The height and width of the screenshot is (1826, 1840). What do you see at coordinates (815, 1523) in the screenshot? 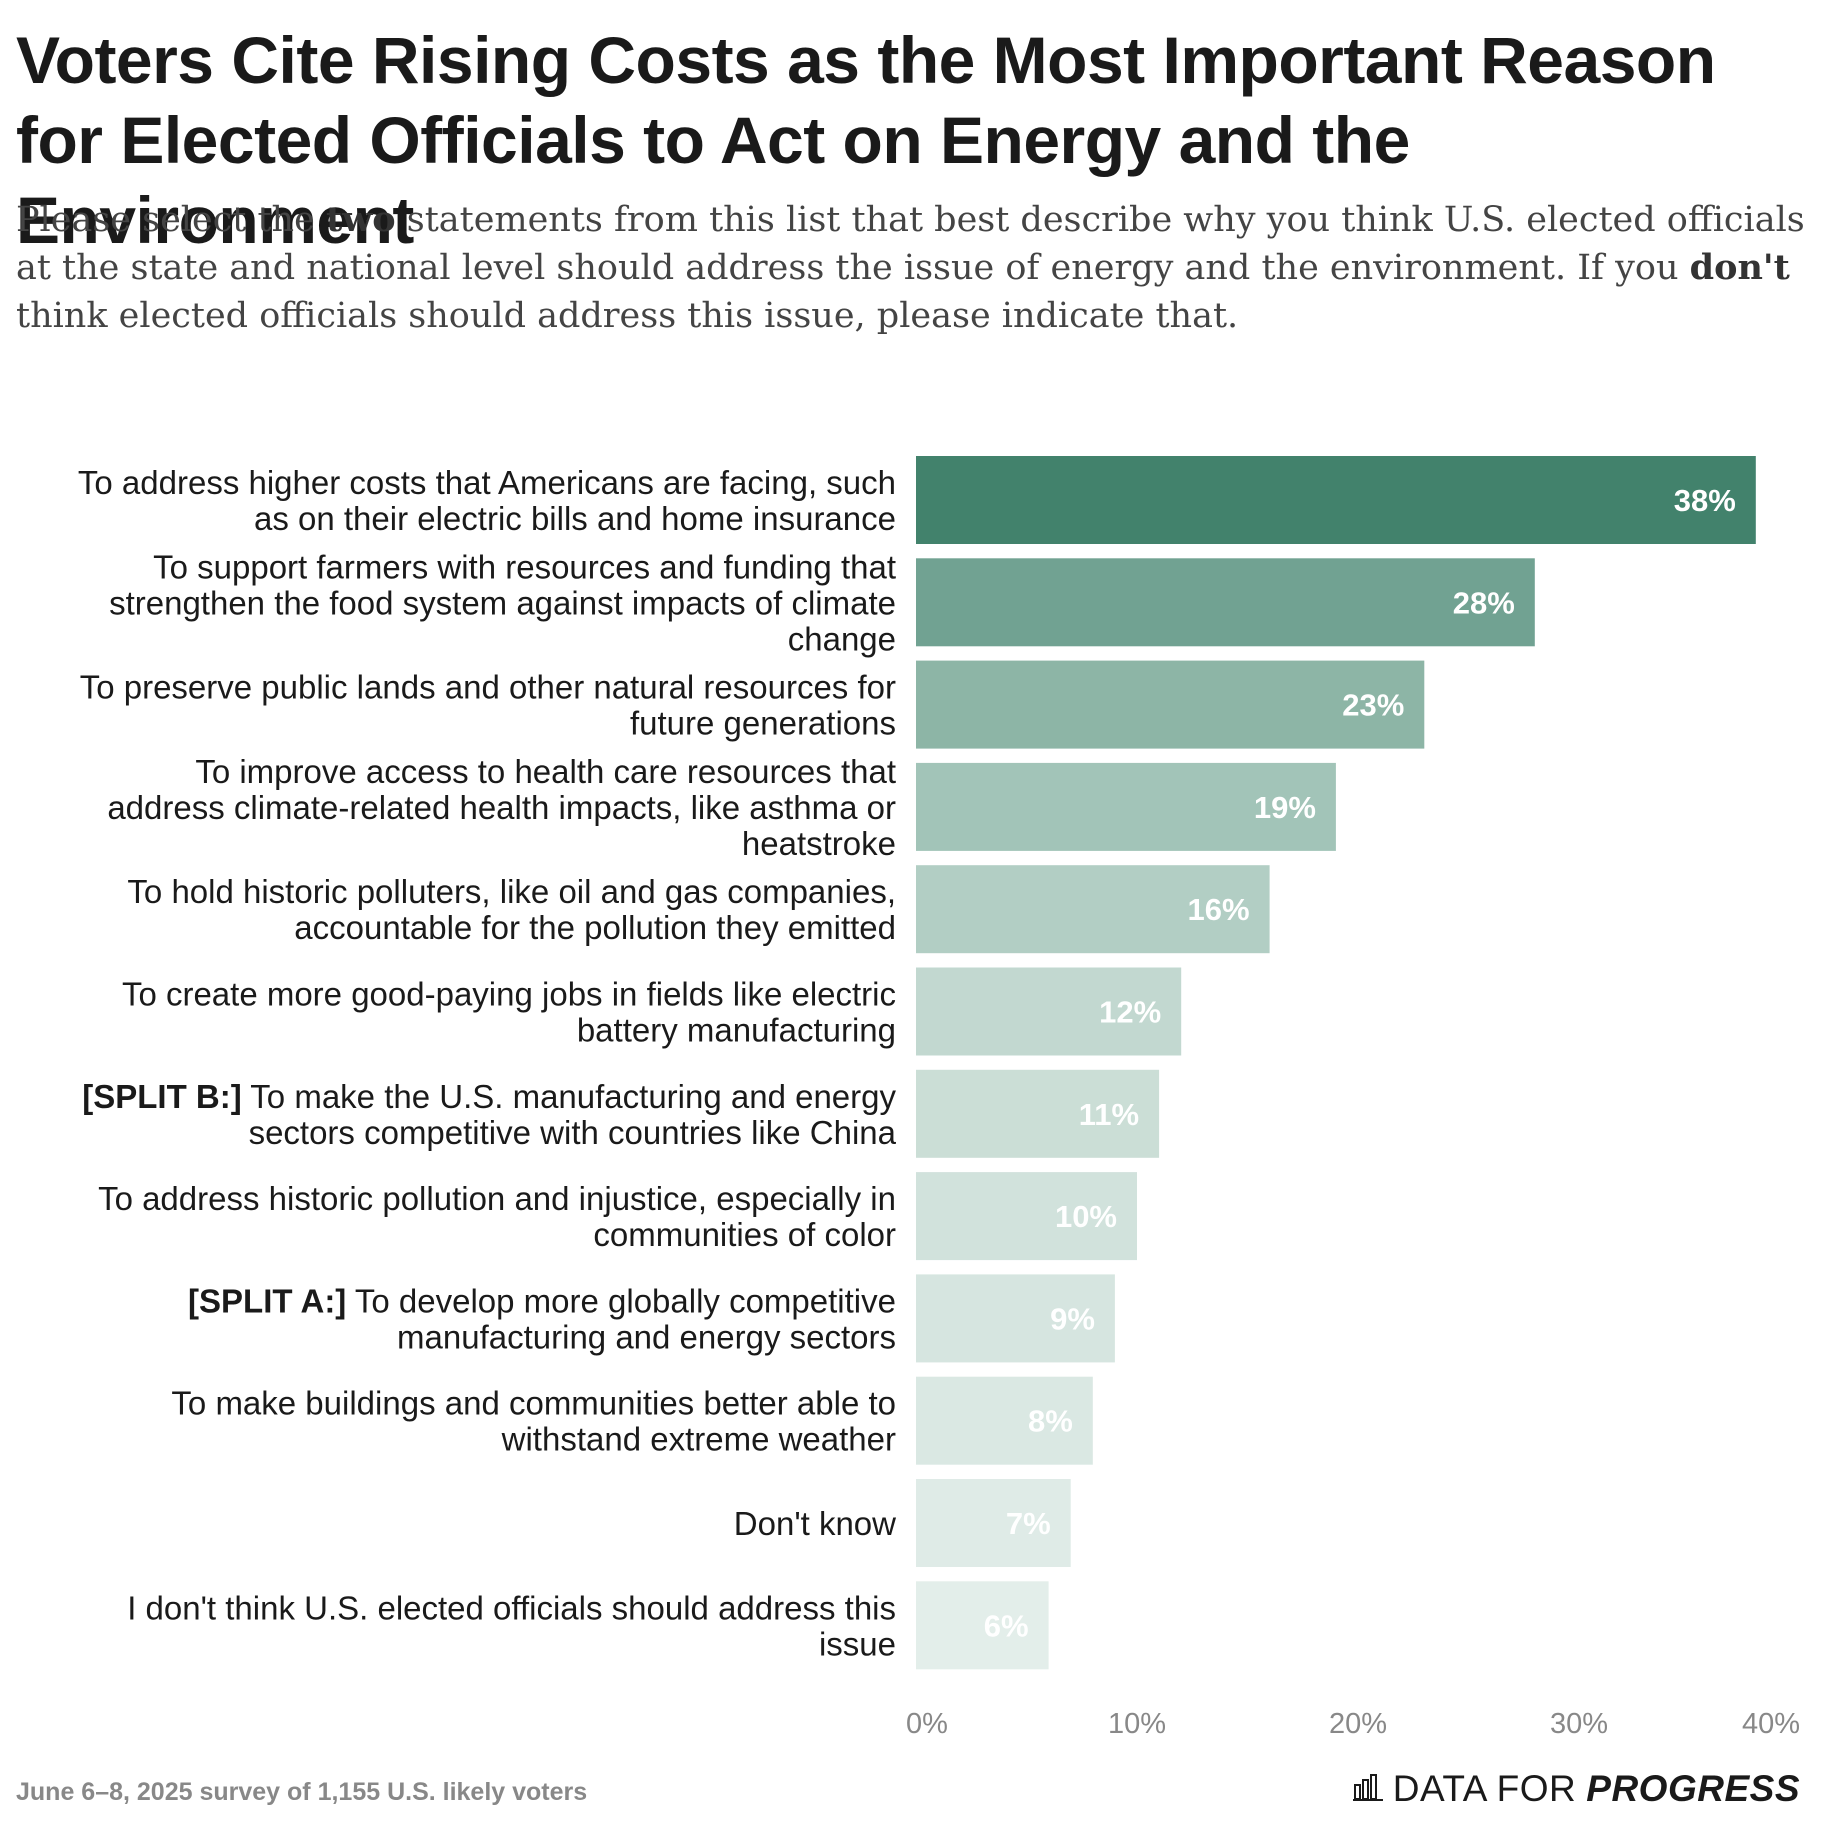
I see `category-label: Don't know` at bounding box center [815, 1523].